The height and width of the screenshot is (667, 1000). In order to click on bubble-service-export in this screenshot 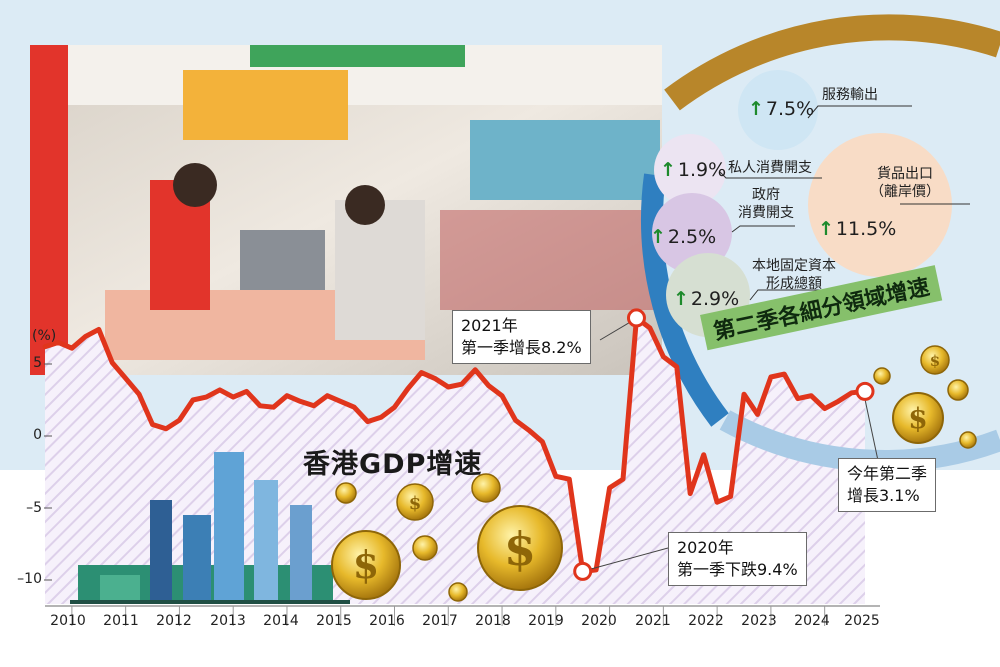, I will do `click(778, 110)`.